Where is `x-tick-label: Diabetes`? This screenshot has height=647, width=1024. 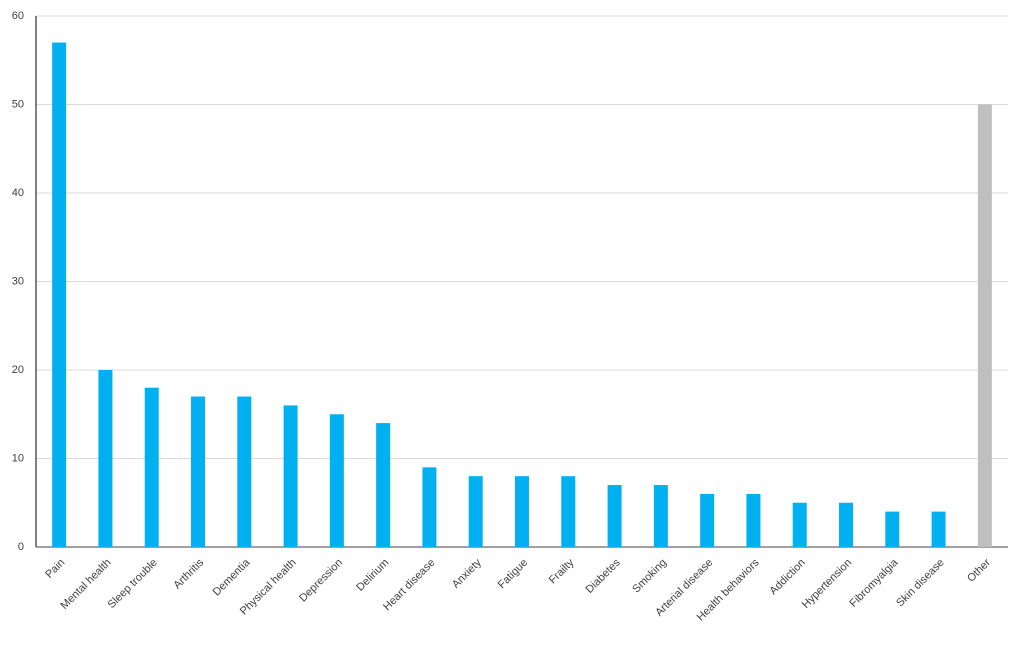
x-tick-label: Diabetes is located at coordinates (604, 576).